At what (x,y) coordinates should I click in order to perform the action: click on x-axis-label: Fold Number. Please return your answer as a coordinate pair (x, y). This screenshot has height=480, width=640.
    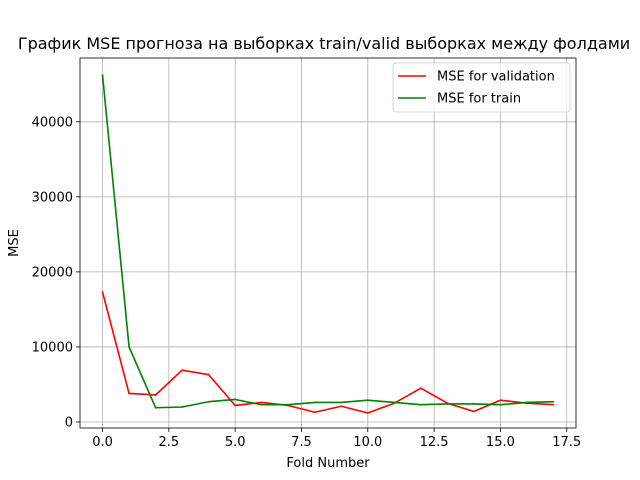
    Looking at the image, I should click on (328, 463).